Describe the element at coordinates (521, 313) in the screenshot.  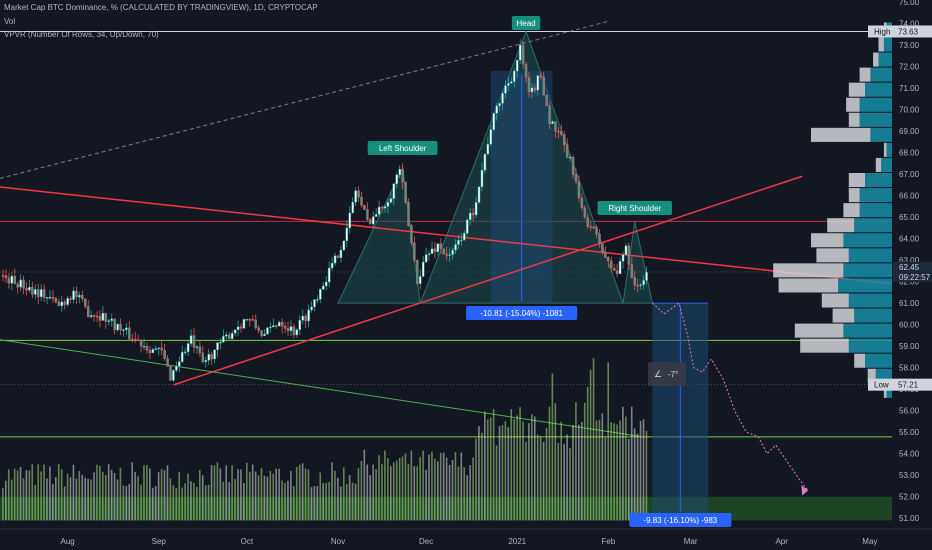
I see `head-measure-label-text: -10.81 (-15.04%) -1081` at that location.